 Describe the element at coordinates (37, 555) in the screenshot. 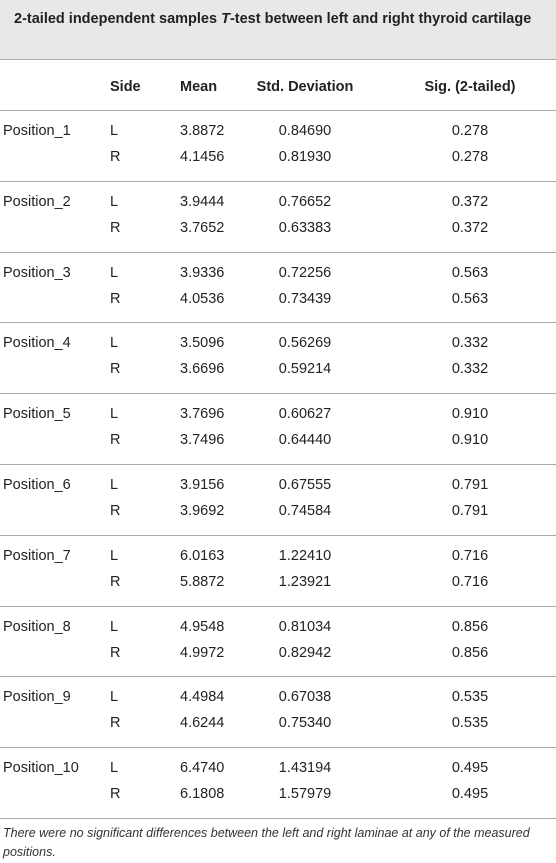

I see `position-label: Position_7` at that location.